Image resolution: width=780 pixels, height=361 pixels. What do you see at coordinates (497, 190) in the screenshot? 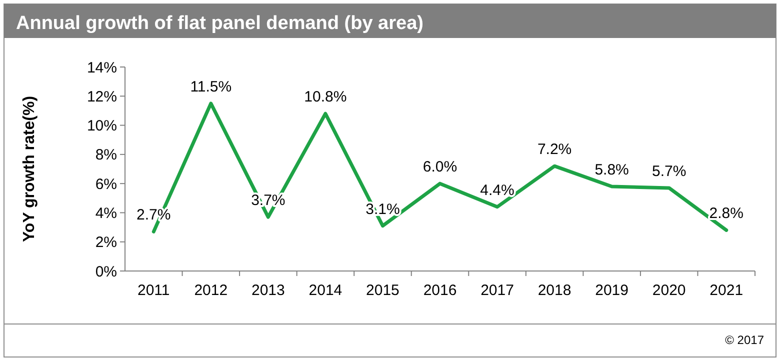
I see `text: 4.4%` at bounding box center [497, 190].